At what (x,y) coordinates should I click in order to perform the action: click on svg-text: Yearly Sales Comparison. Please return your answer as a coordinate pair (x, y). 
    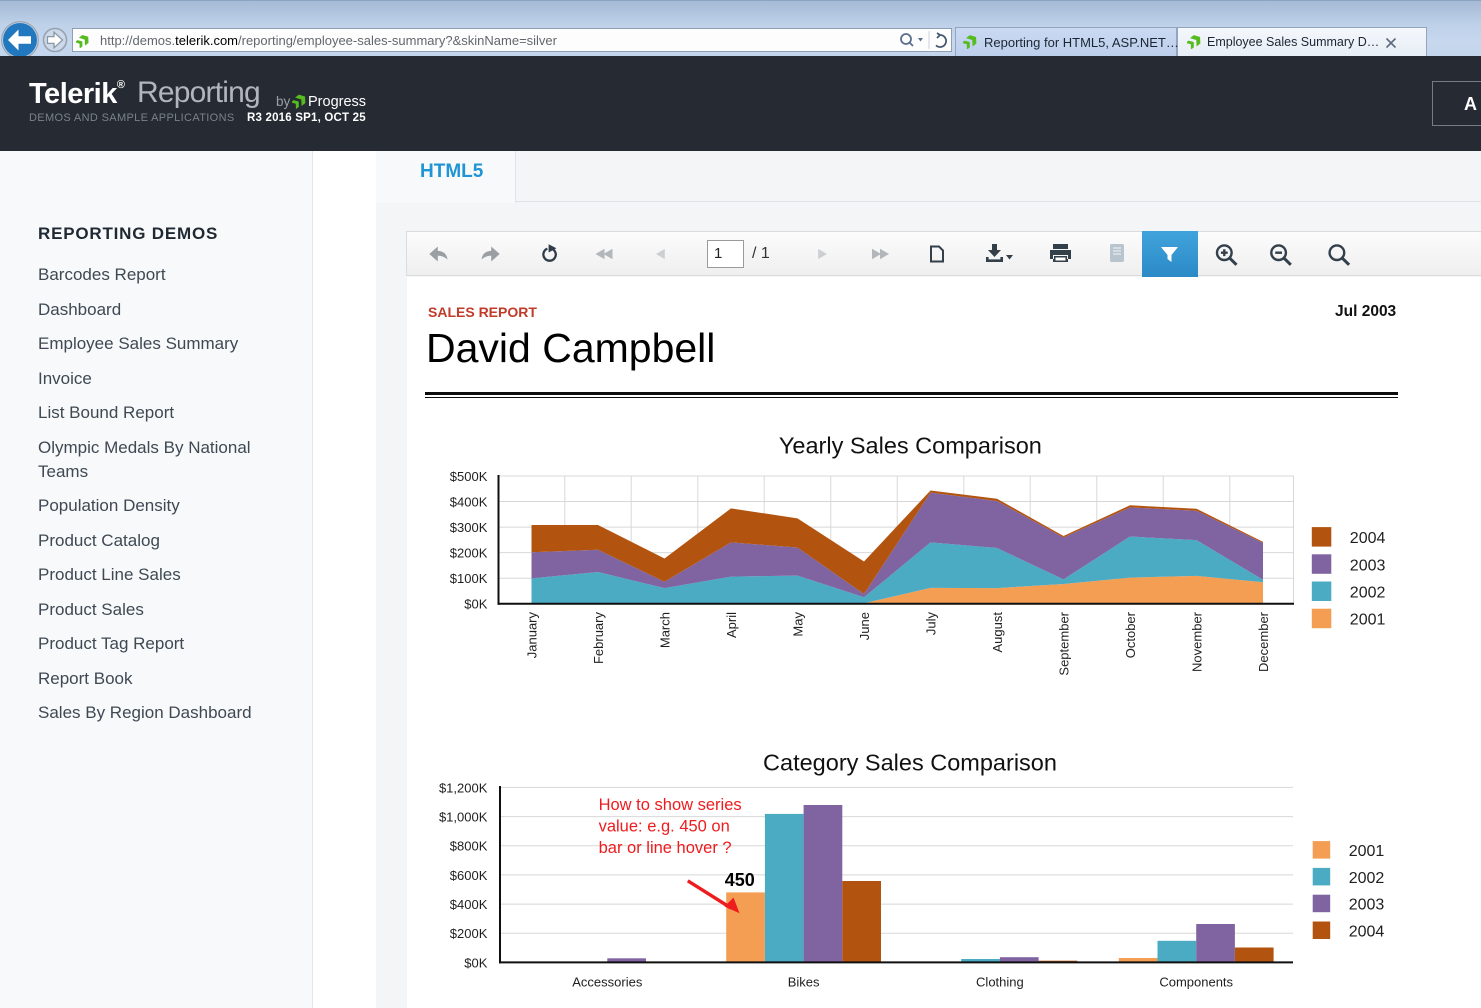
    Looking at the image, I should click on (910, 446).